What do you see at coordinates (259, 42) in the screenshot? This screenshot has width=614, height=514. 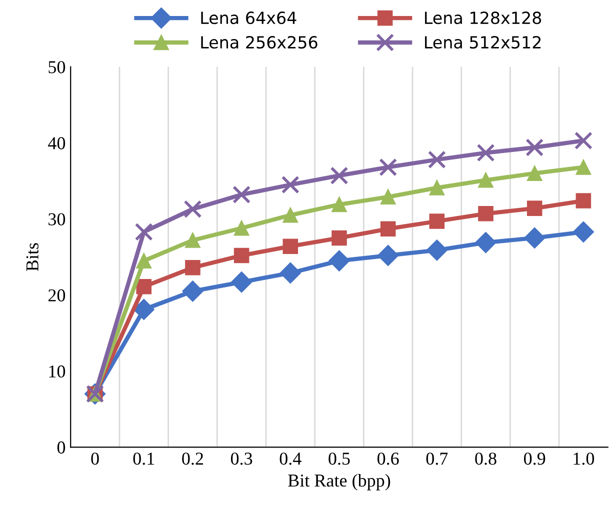 I see `legend-label: Lena 256x256` at bounding box center [259, 42].